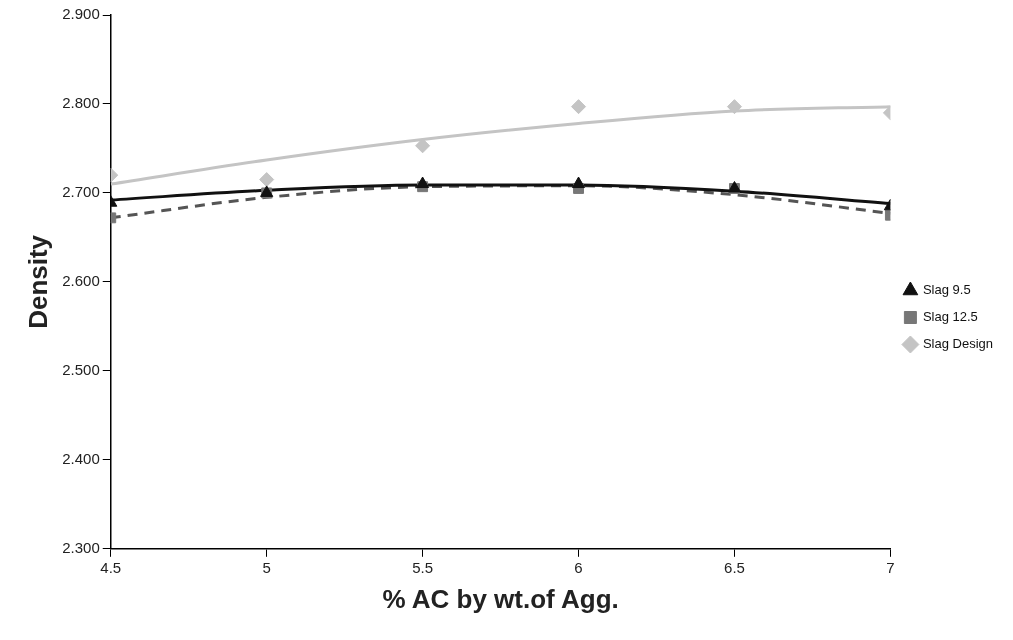 The width and height of the screenshot is (1013, 640). Describe the element at coordinates (81, 281) in the screenshot. I see `y-tick-label: 2.600` at that location.